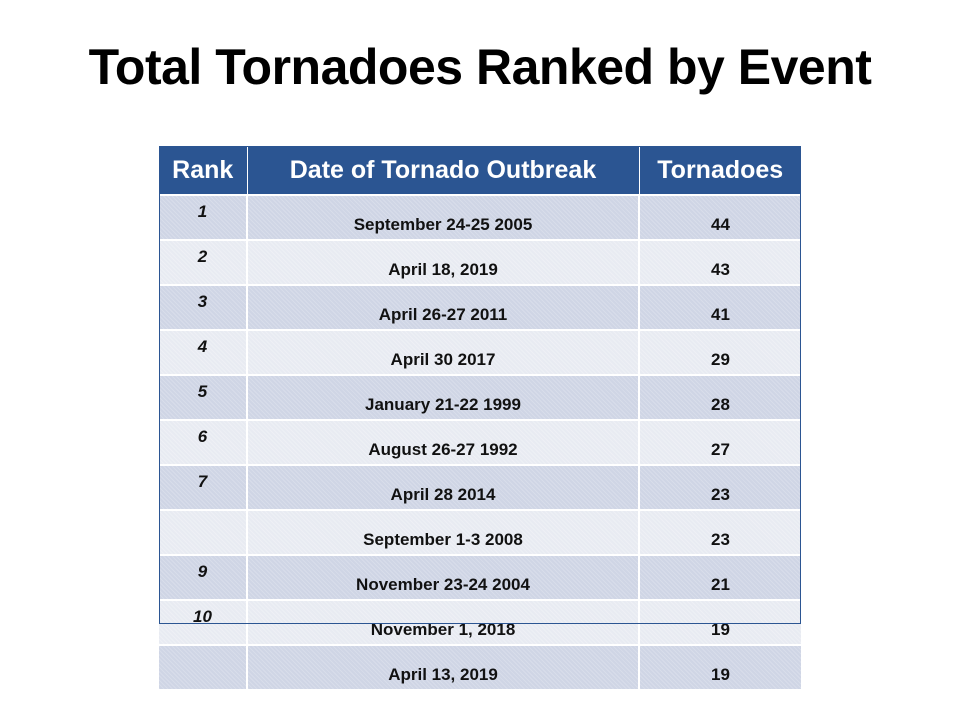 The height and width of the screenshot is (720, 960). I want to click on rank-cell: 1, so click(203, 218).